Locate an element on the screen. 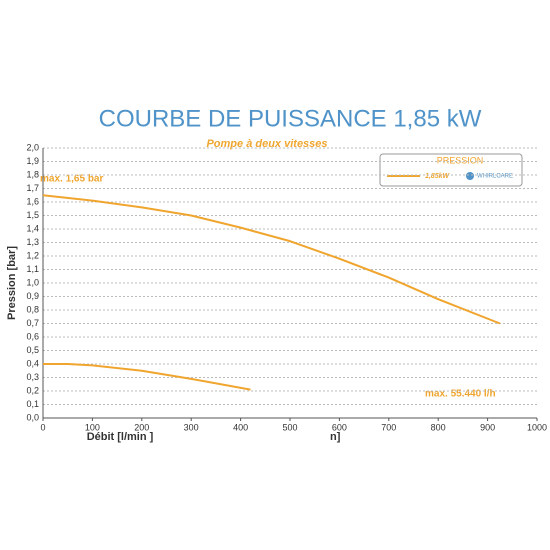 The height and width of the screenshot is (550, 550). x-tick-label: 0 is located at coordinates (42, 427).